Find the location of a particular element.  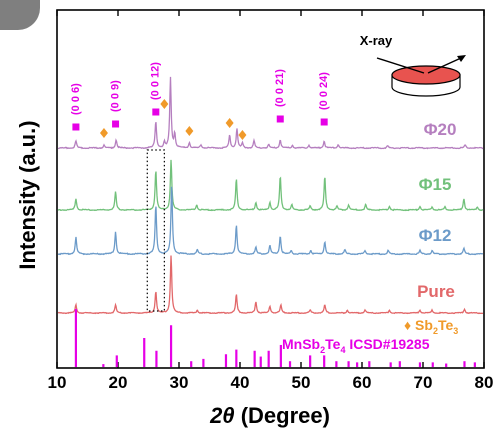

xray-label: X-ray is located at coordinates (376, 40).